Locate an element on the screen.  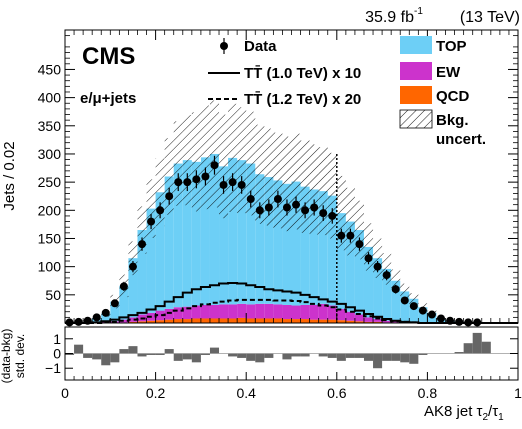
x-tick-label: 0.8 is located at coordinates (428, 393).